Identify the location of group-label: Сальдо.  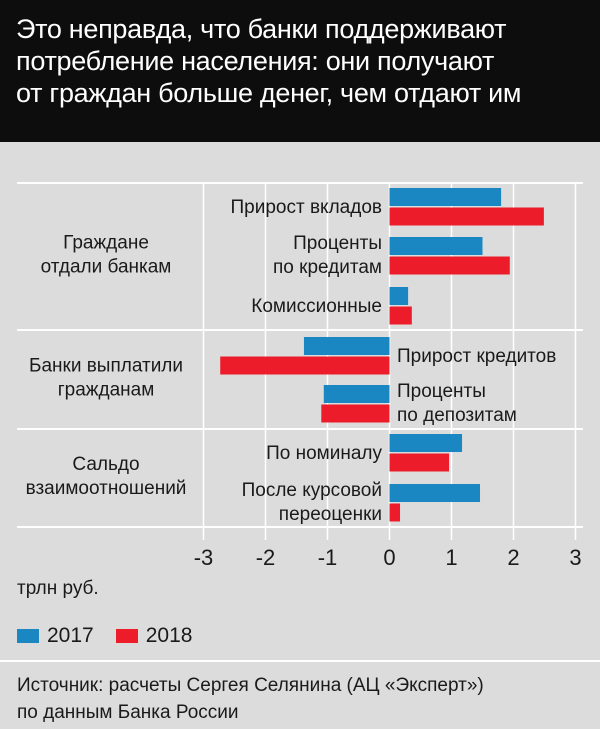
(105, 464).